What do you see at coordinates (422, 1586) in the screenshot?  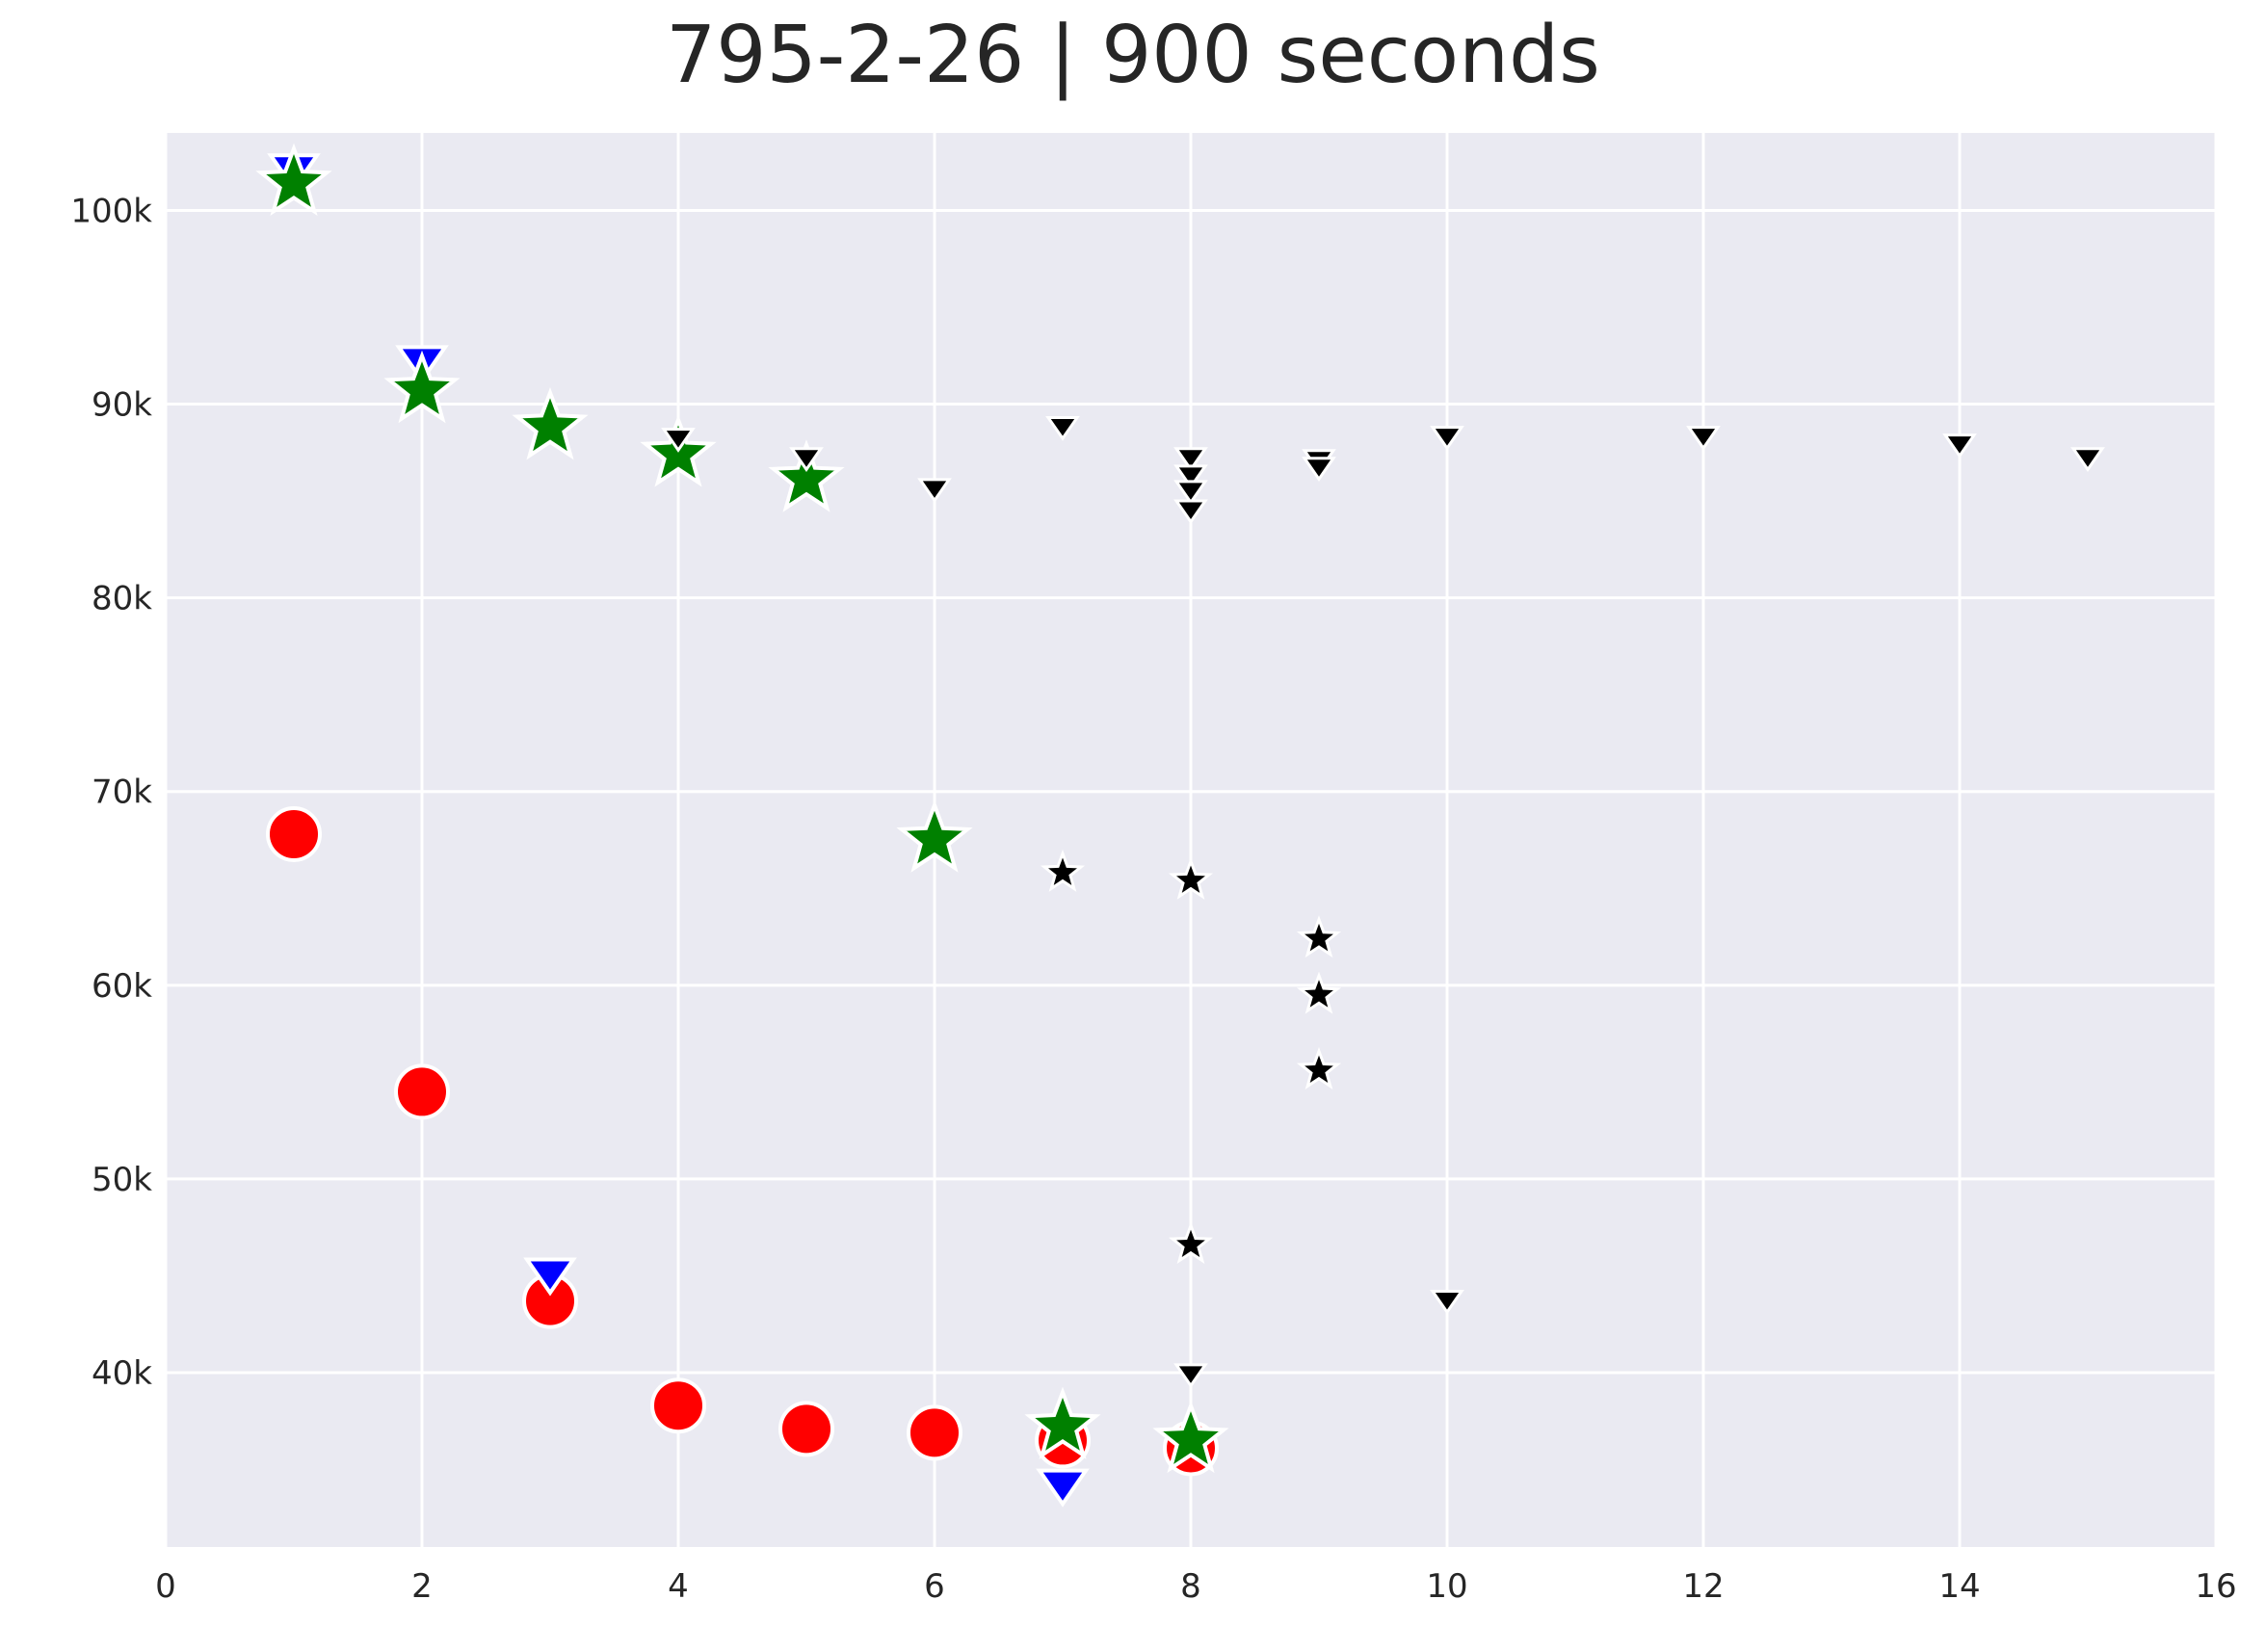 I see `x-tick-label: 2` at bounding box center [422, 1586].